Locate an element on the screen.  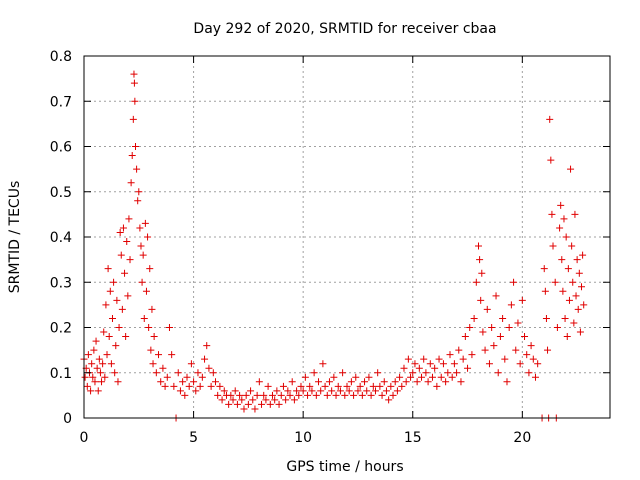
y-tick-label: 0.7 is located at coordinates (61, 102).